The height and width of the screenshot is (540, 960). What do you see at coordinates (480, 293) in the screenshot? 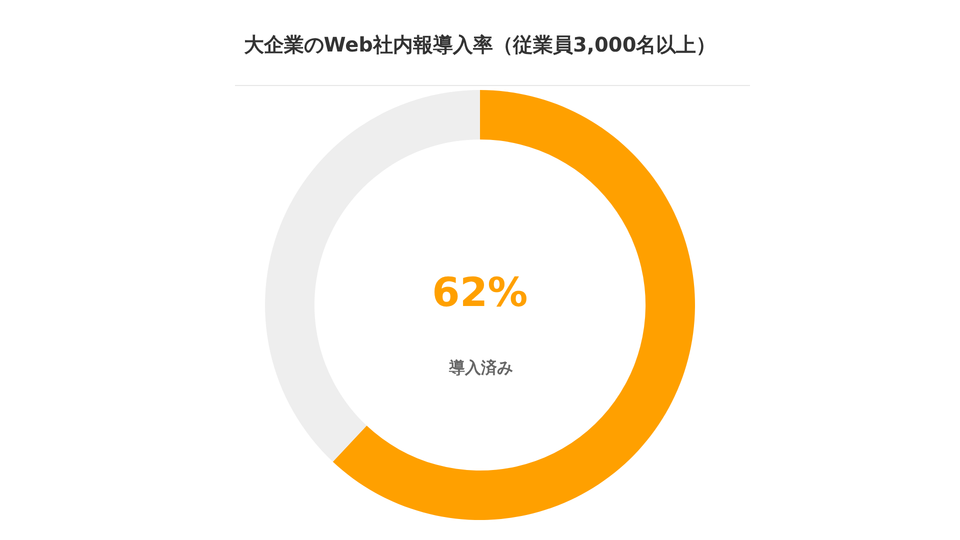
I see `data-label: 62%` at bounding box center [480, 293].